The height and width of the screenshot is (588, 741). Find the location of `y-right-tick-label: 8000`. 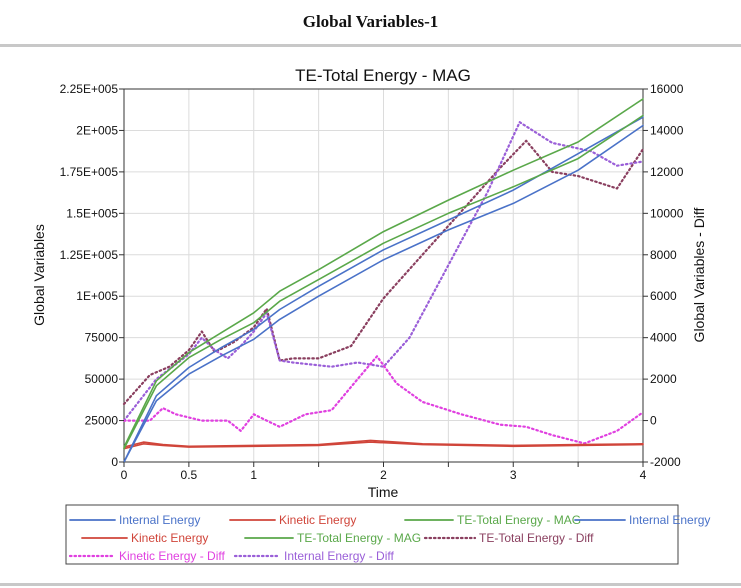

y-right-tick-label: 8000 is located at coordinates (663, 255).